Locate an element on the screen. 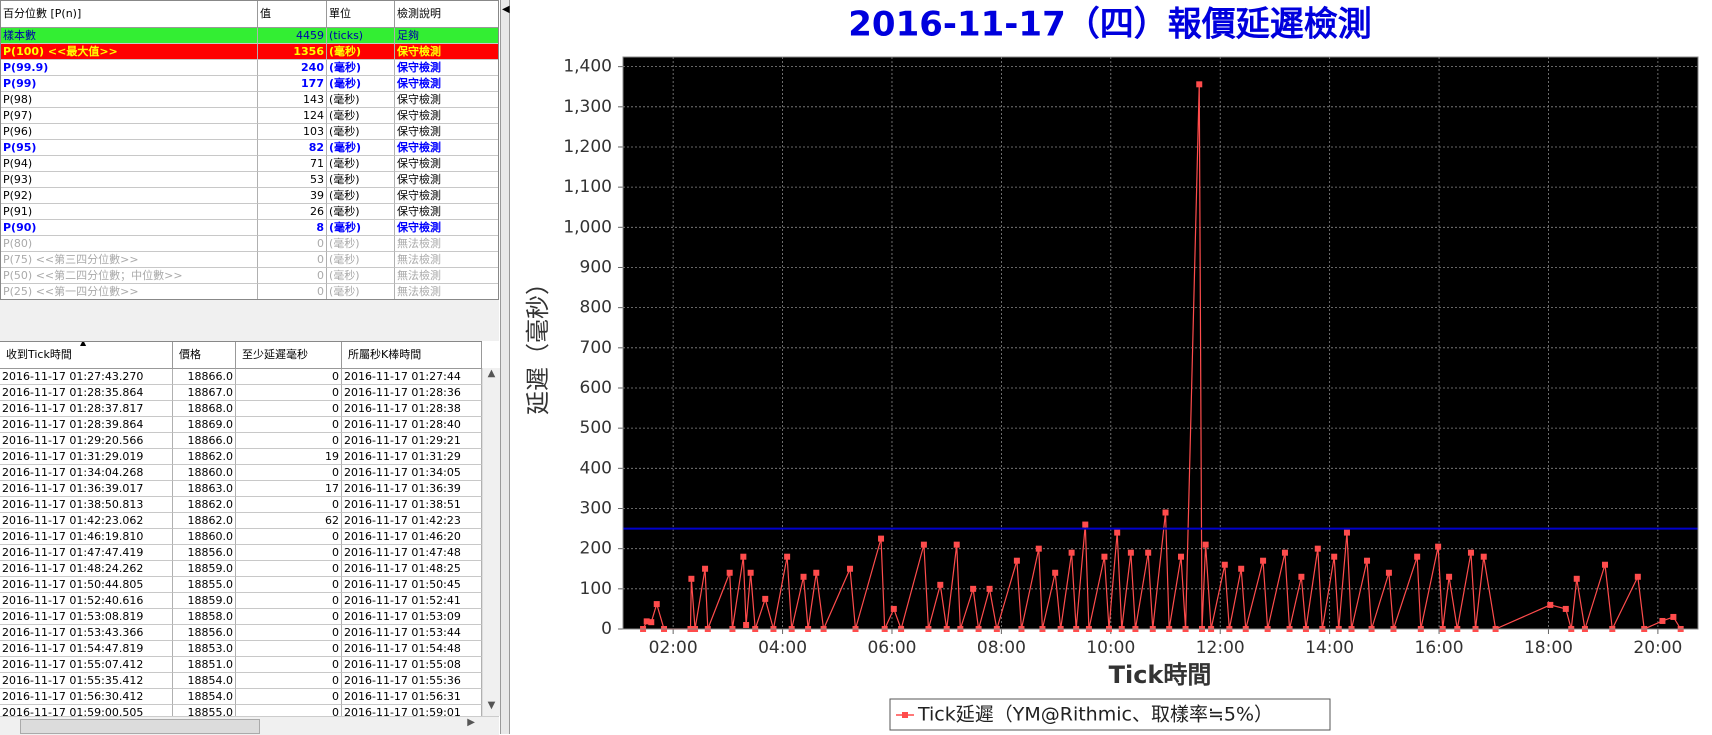 This screenshot has width=1712, height=735. header-cell: 值 is located at coordinates (292, 14).